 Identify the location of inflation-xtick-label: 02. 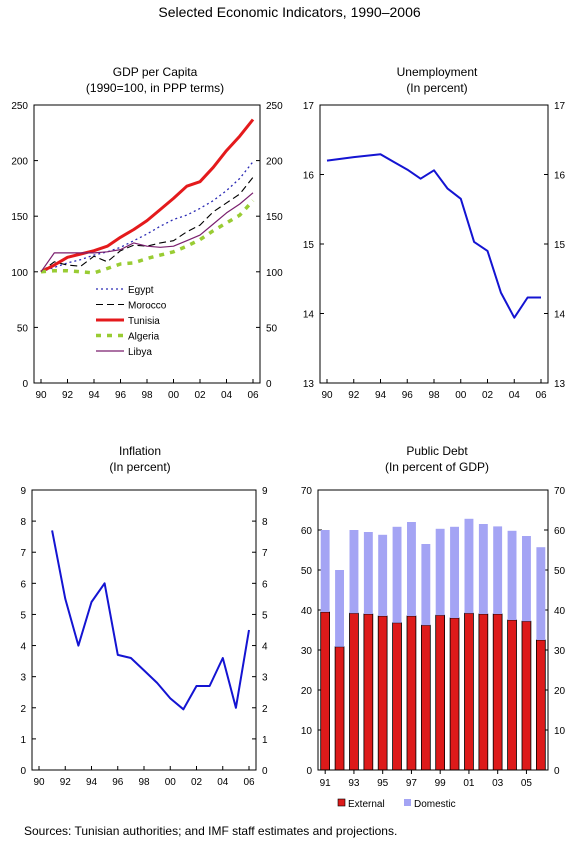
(197, 782).